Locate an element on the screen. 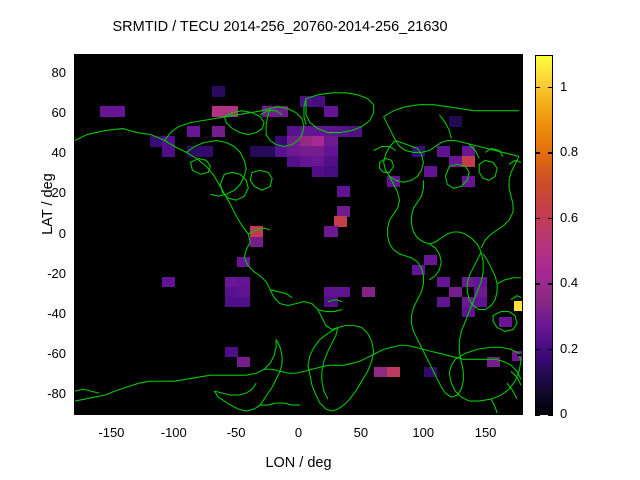 Image resolution: width=640 pixels, height=480 pixels. y-tick-label: -40 is located at coordinates (56, 313).